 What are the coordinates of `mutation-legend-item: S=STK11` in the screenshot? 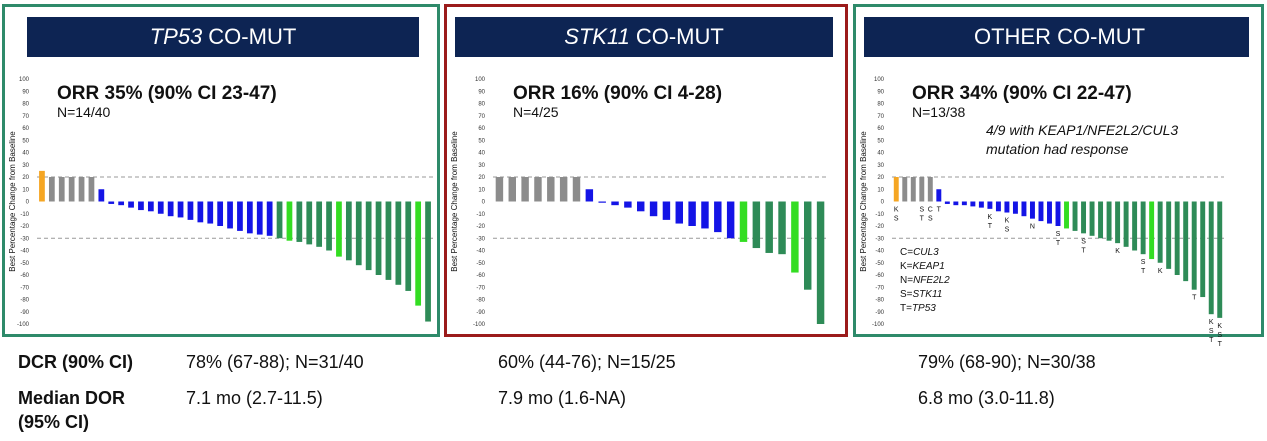 It's located at (921, 294).